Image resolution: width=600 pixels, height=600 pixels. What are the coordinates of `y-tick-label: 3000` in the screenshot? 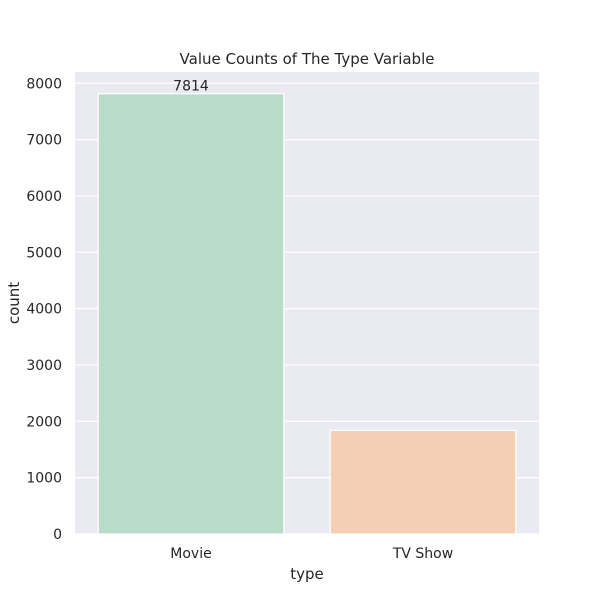 It's located at (44, 366).